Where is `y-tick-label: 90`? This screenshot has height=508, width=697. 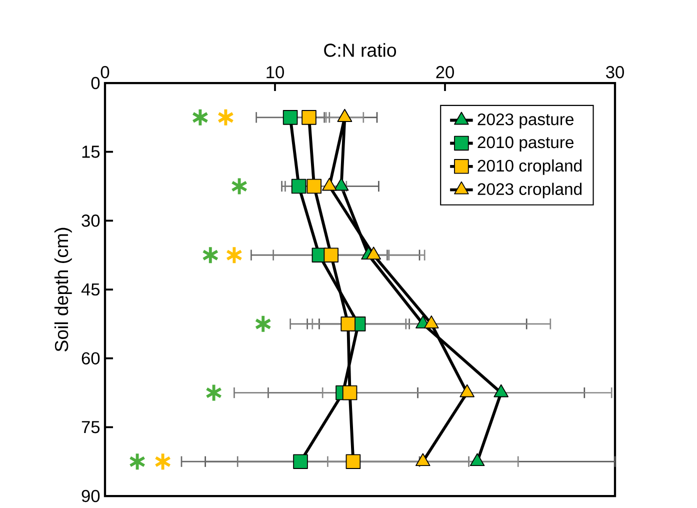
y-tick-label: 90 is located at coordinates (91, 496).